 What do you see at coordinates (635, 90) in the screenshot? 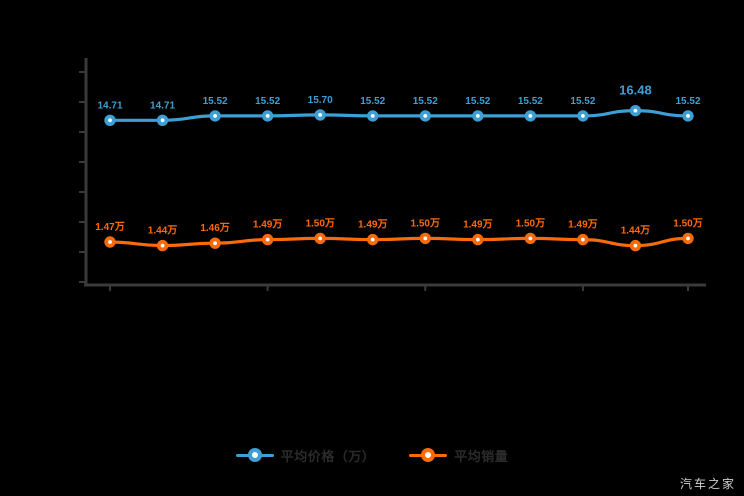
I see `data-point-label: 16.48` at bounding box center [635, 90].